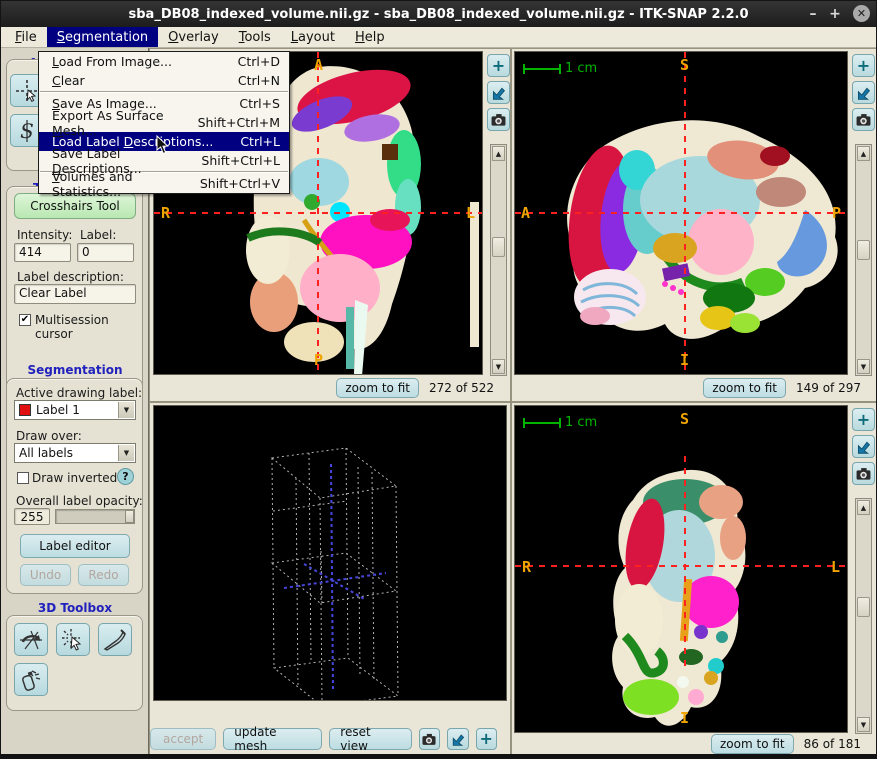  What do you see at coordinates (72, 327) in the screenshot?
I see `multisession-cursor-label: Multisession cursor` at bounding box center [72, 327].